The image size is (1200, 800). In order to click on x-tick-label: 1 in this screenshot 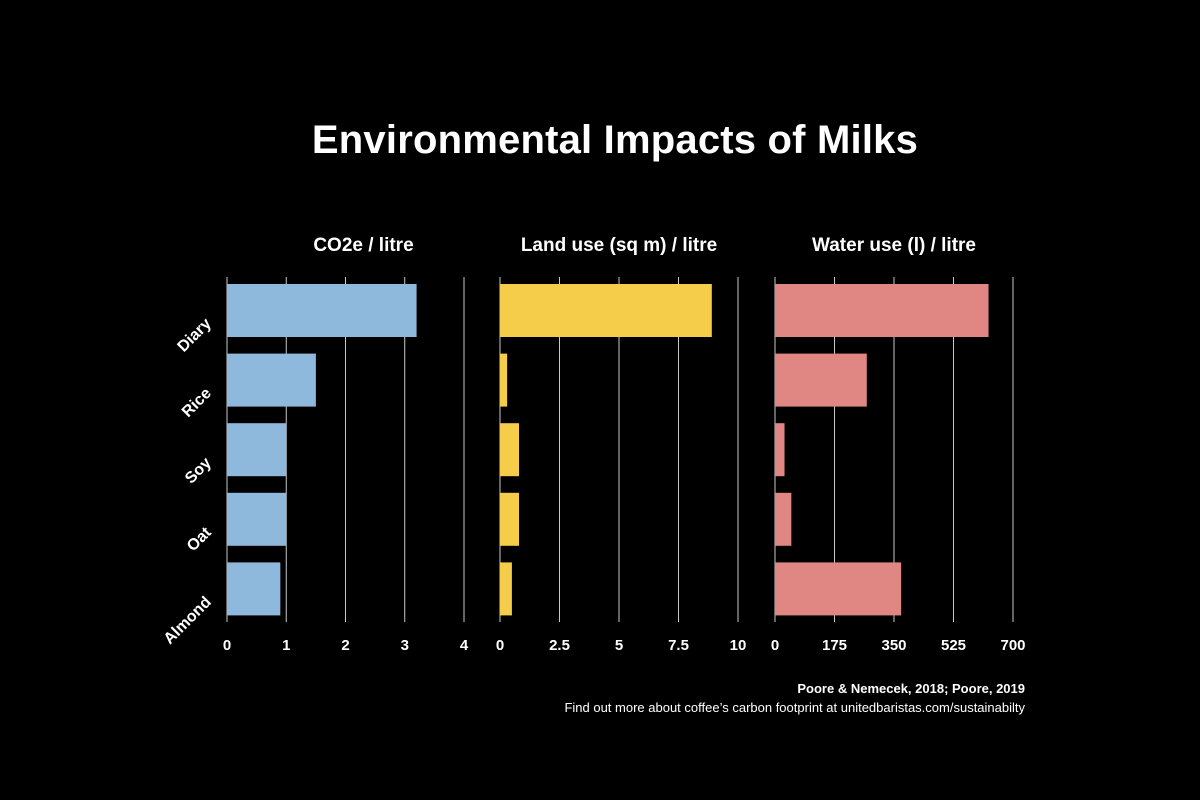, I will do `click(286, 645)`.